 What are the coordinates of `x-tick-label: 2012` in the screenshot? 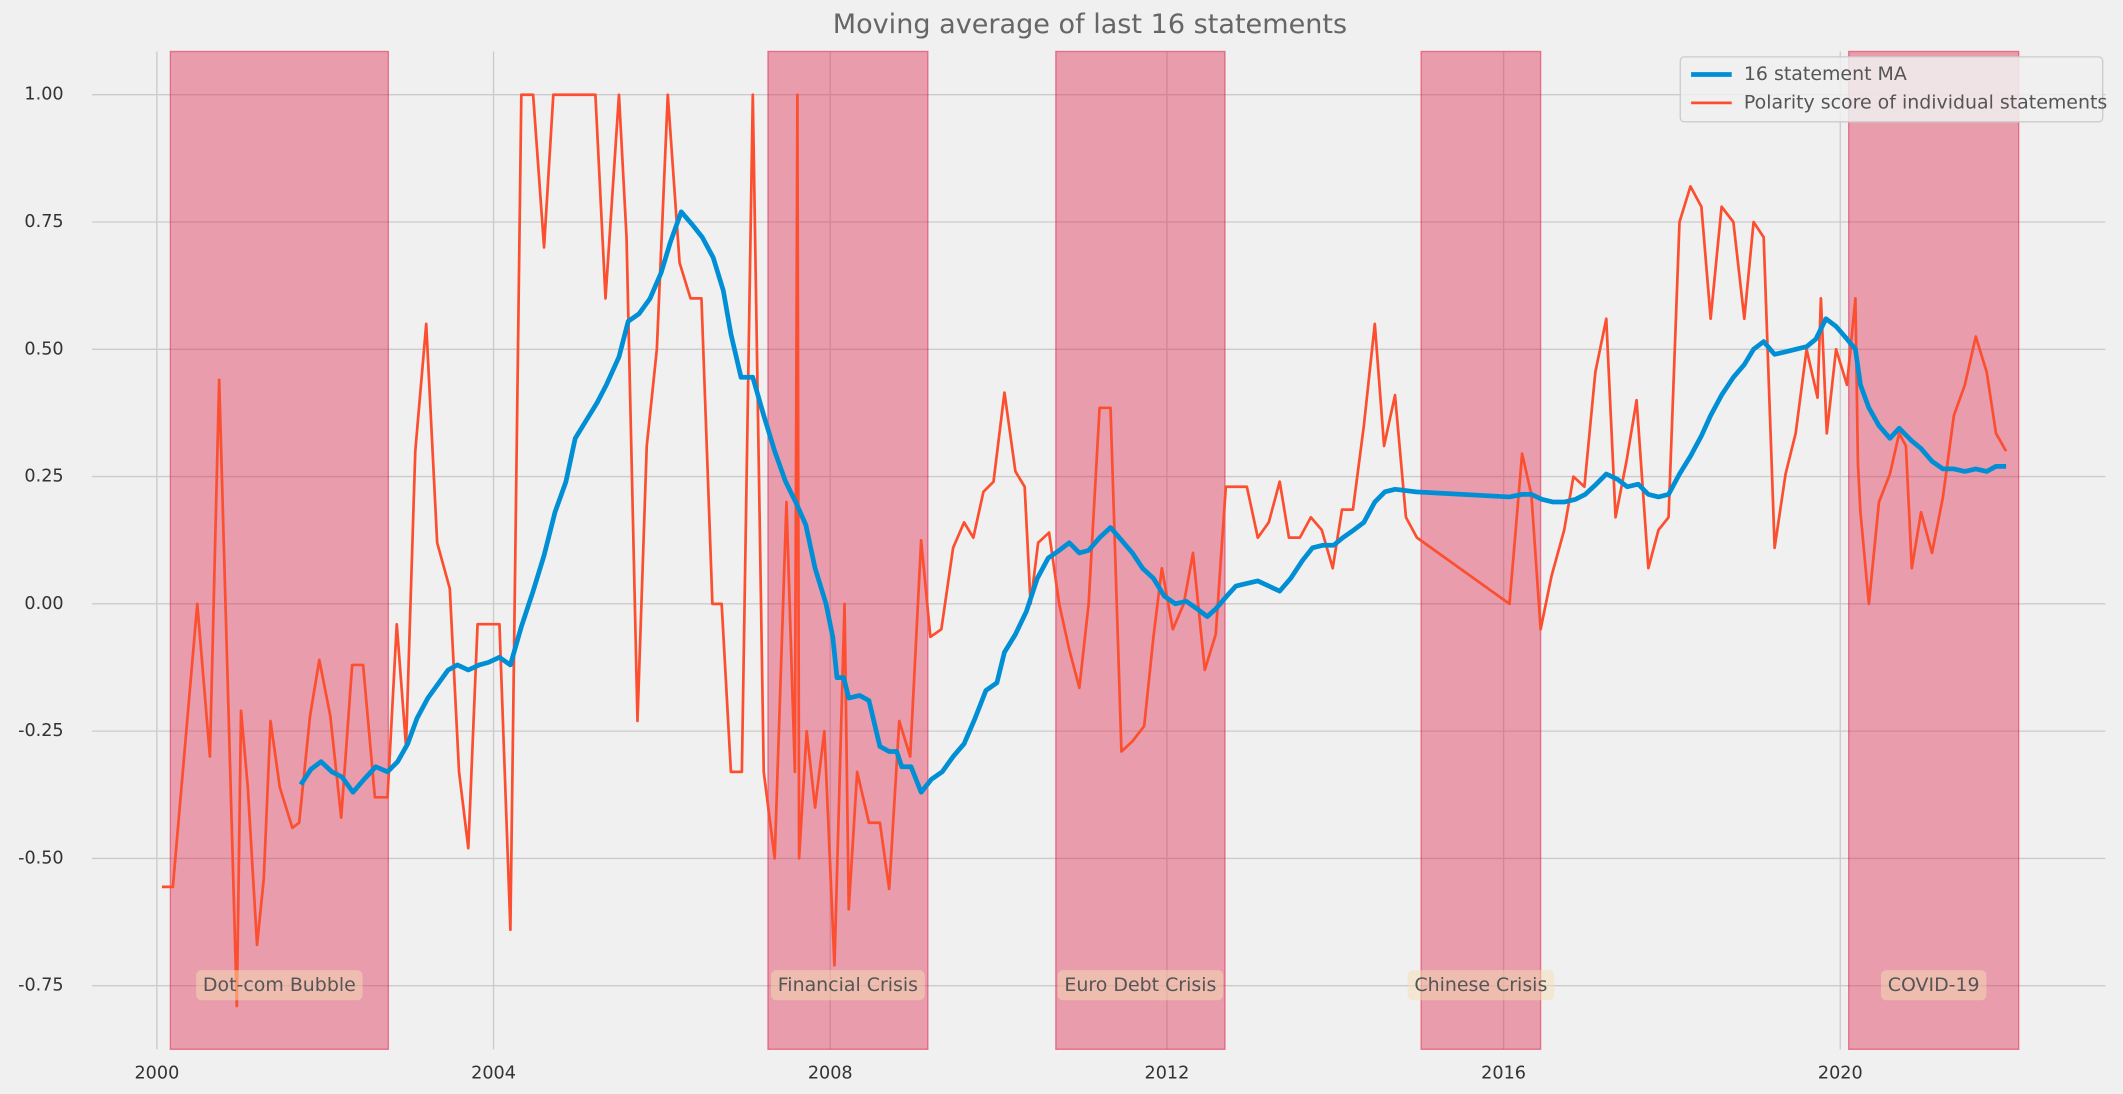 It's located at (1167, 1074).